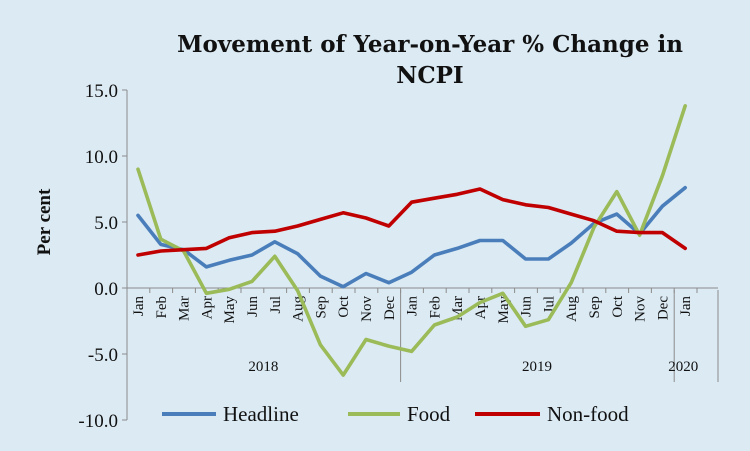 The image size is (750, 451). I want to click on y-tick-label: 15.0, so click(101, 91).